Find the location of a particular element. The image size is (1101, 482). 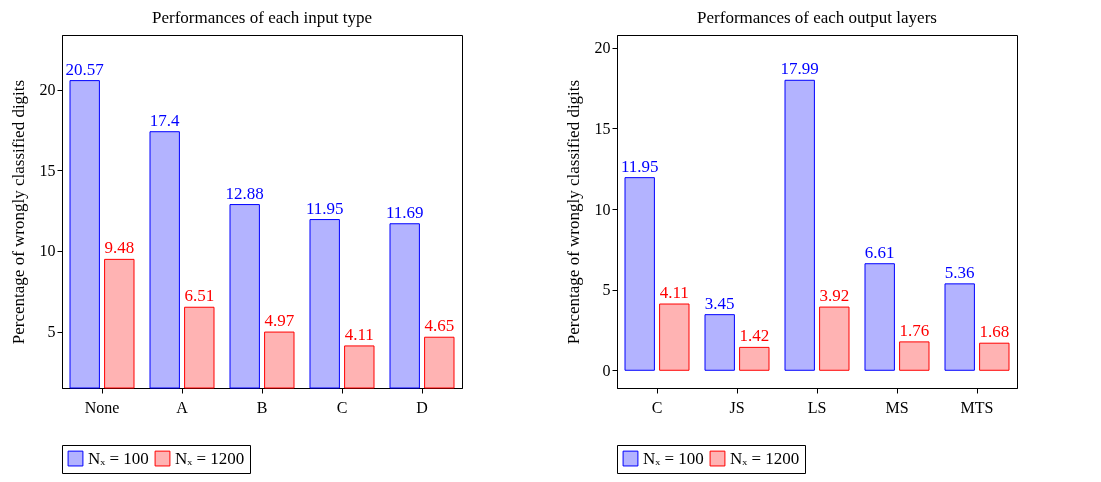

data-label: 4.65 is located at coordinates (439, 326).